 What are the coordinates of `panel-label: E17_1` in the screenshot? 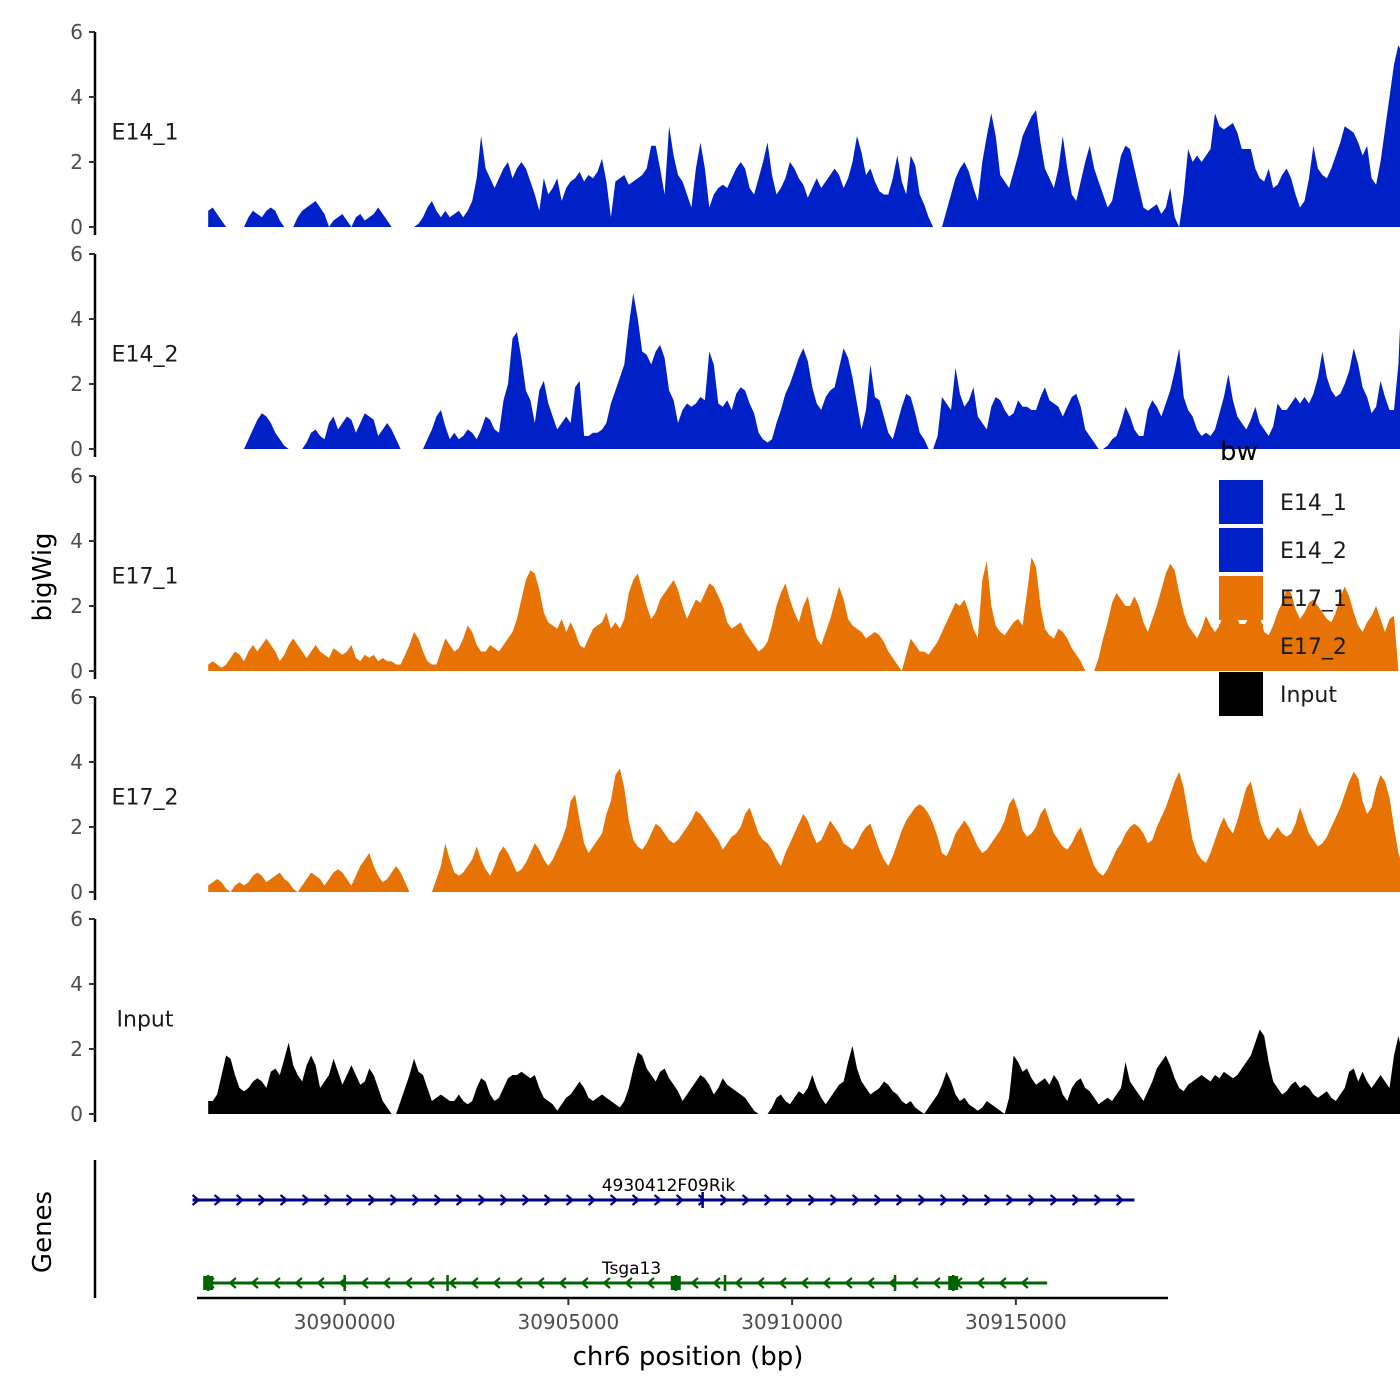 It's located at (145, 576).